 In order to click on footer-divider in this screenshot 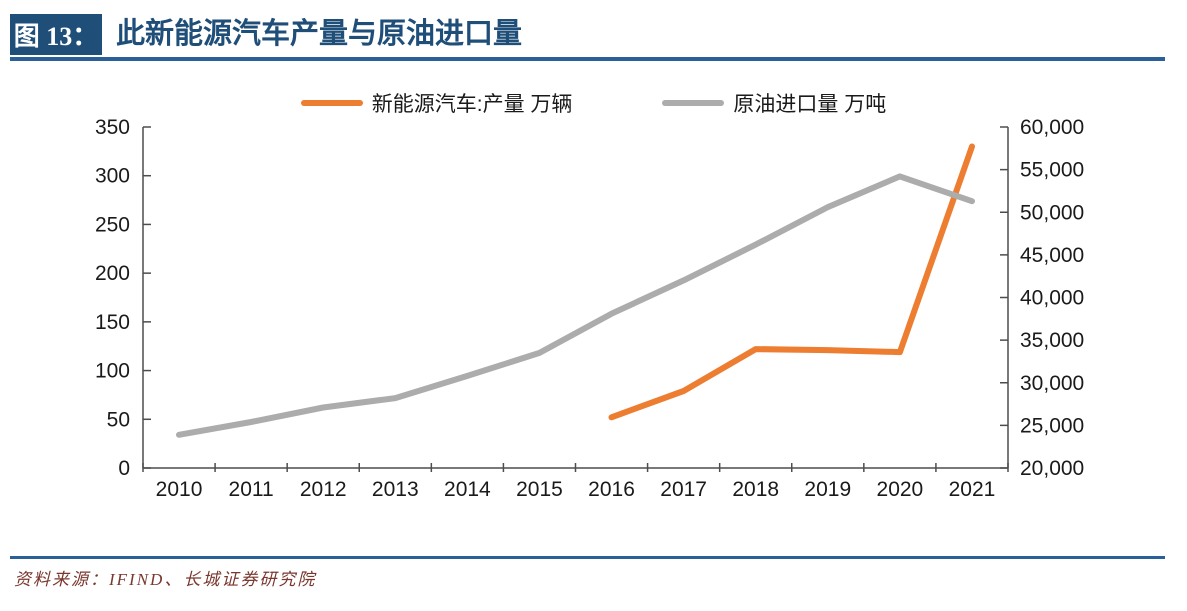, I will do `click(587, 557)`.